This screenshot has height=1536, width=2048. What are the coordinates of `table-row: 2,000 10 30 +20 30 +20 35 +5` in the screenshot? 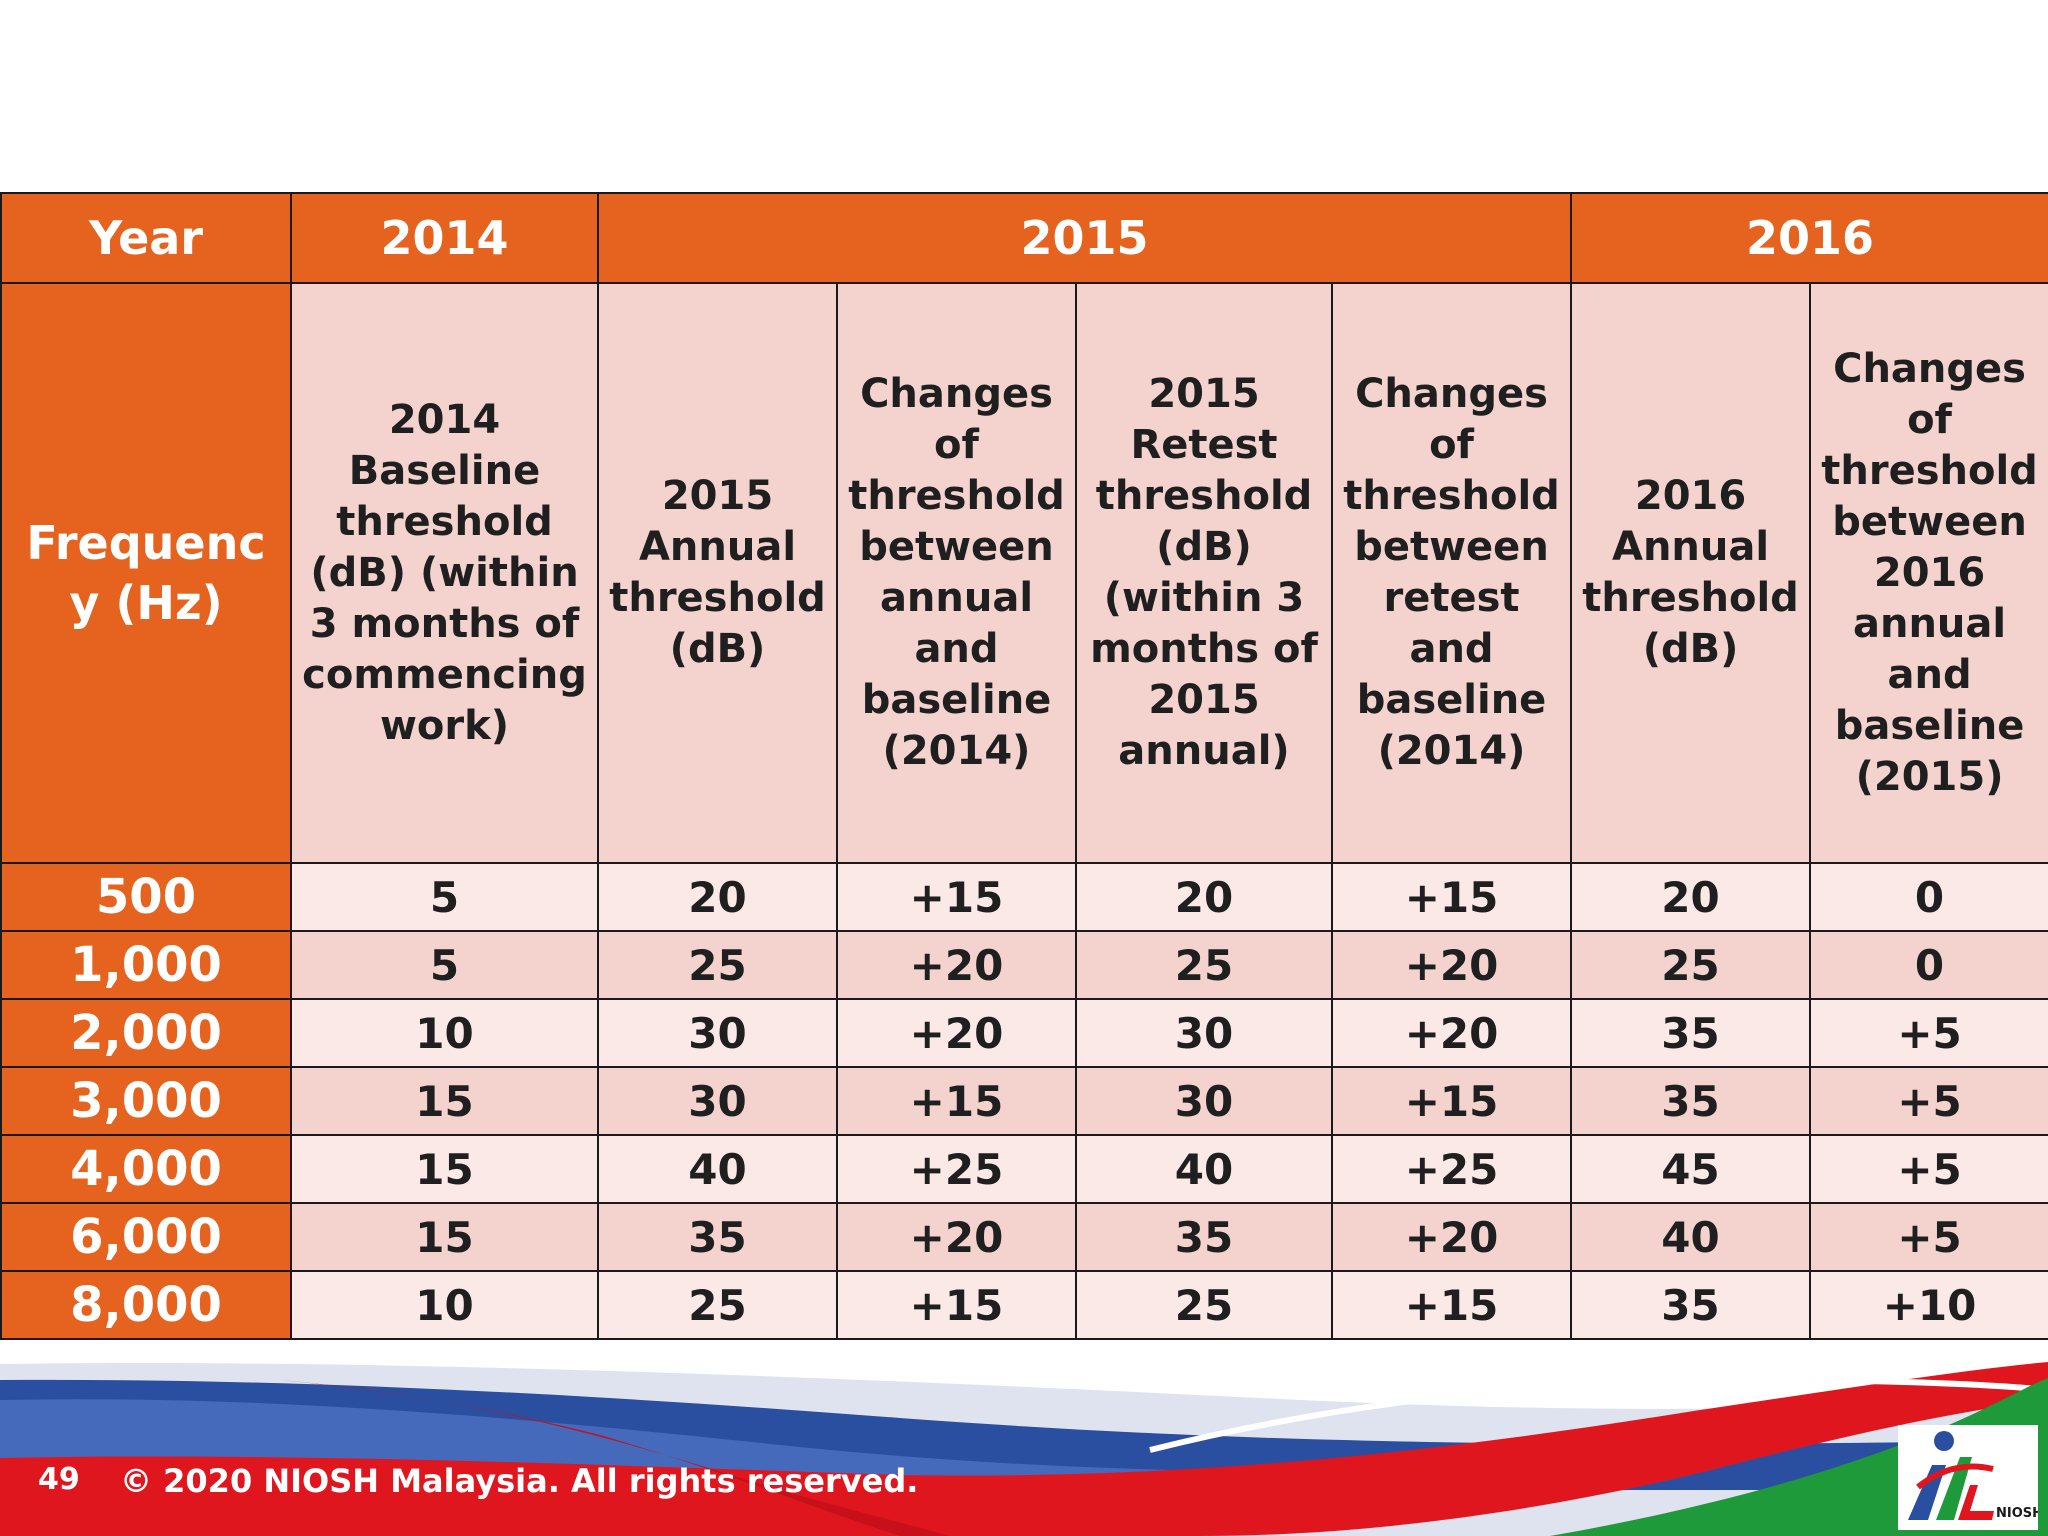 It's located at (1024, 1033).